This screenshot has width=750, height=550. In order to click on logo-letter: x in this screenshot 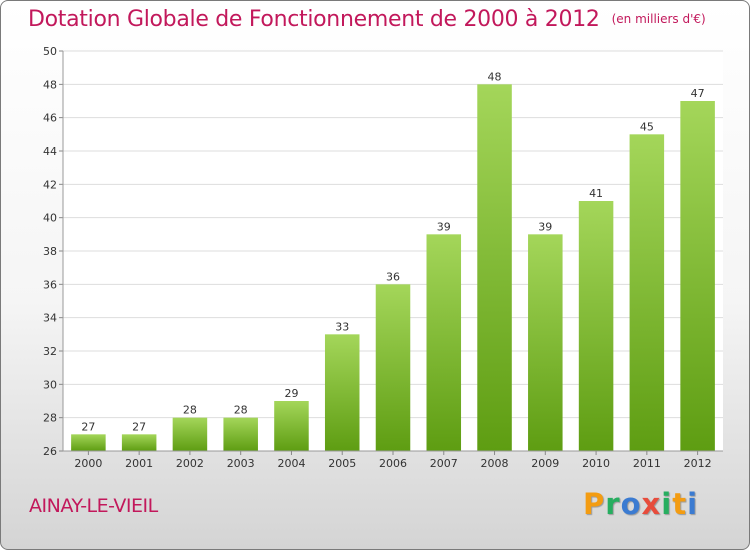, I will do `click(651, 504)`.